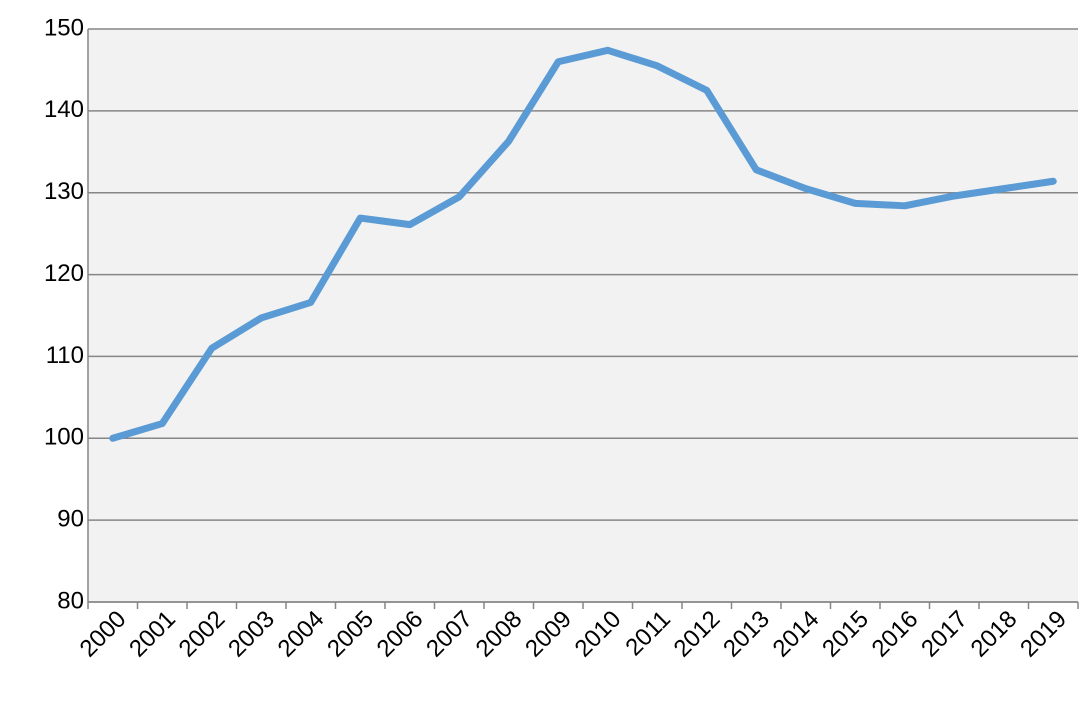  Describe the element at coordinates (64, 437) in the screenshot. I see `y-tick-label: 100` at that location.